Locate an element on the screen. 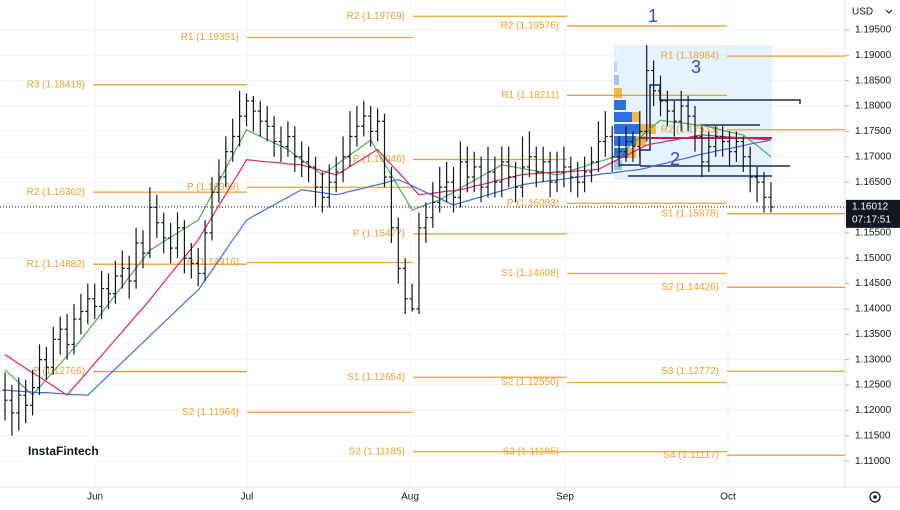 The height and width of the screenshot is (510, 900). y-tick-label: 1.18000 is located at coordinates (873, 106).